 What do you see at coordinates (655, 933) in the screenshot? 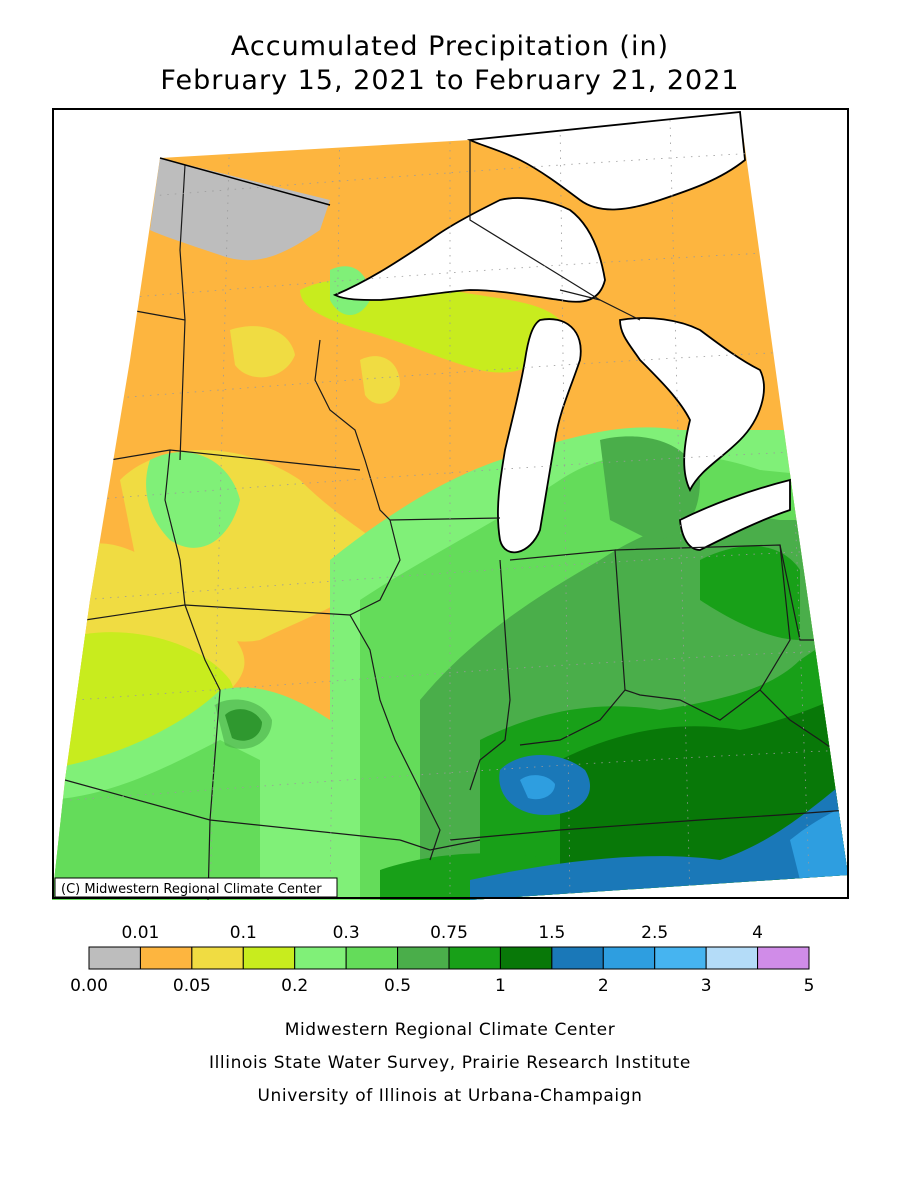
I see `legend-tick-label: 2.5` at bounding box center [655, 933].